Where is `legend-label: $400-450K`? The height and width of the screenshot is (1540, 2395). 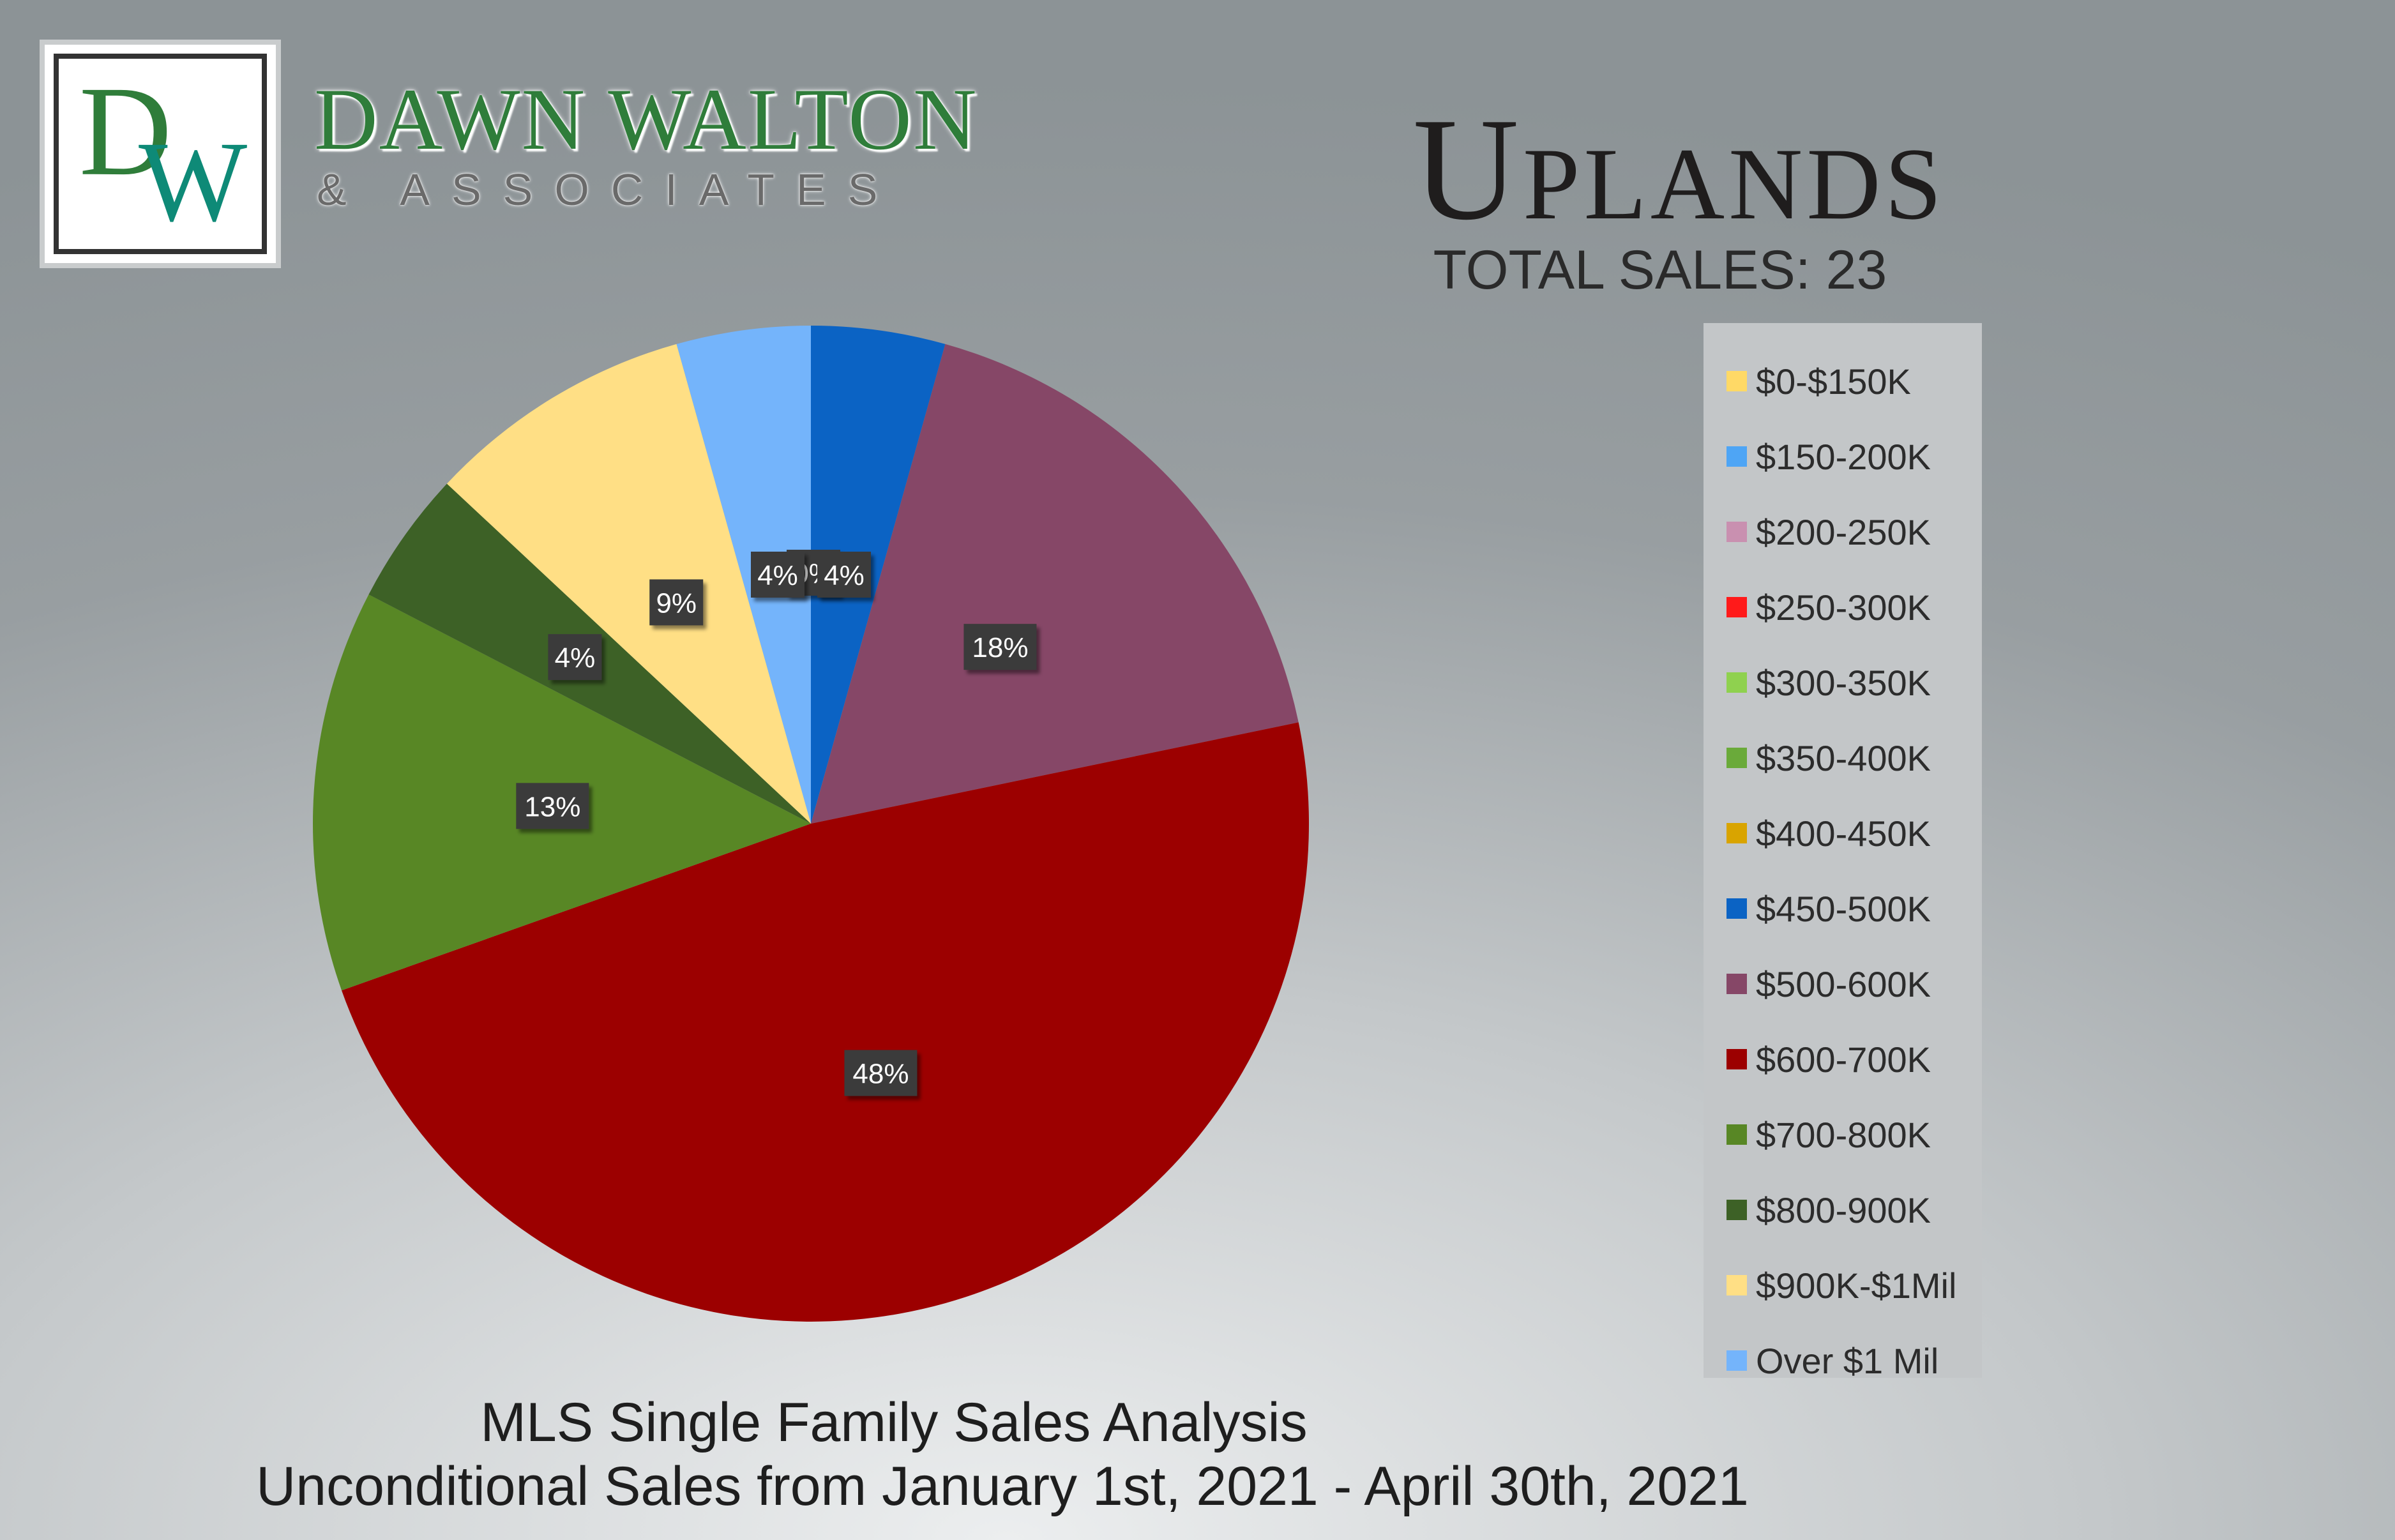
legend-label: $400-450K is located at coordinates (1843, 833).